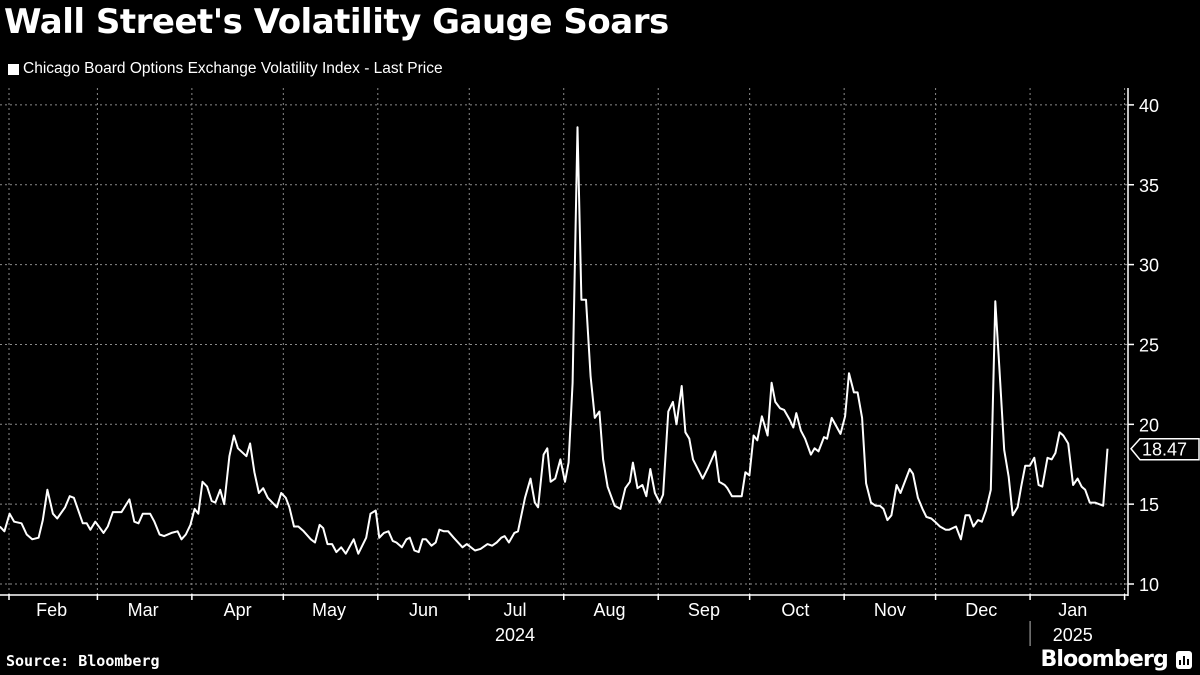 This screenshot has height=675, width=1200. Describe the element at coordinates (981, 610) in the screenshot. I see `x-tick-label: Dec` at that location.